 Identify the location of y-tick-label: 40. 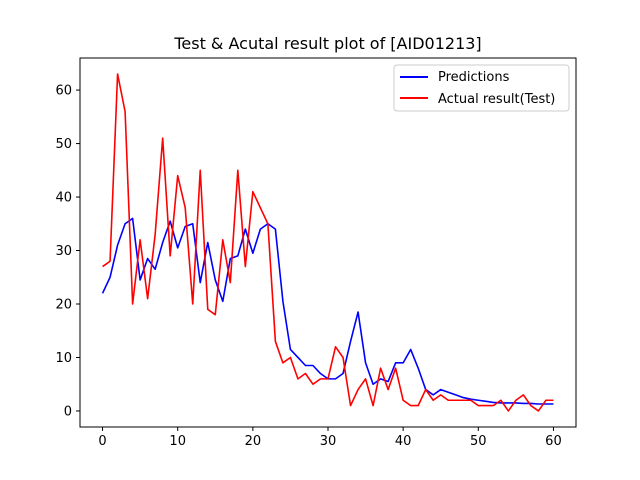
(63, 198).